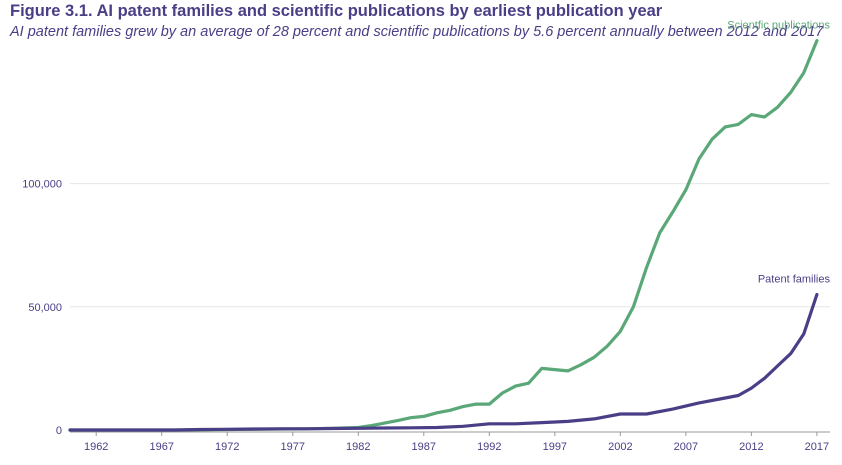  Describe the element at coordinates (96, 447) in the screenshot. I see `x-tick-label: 1962` at that location.